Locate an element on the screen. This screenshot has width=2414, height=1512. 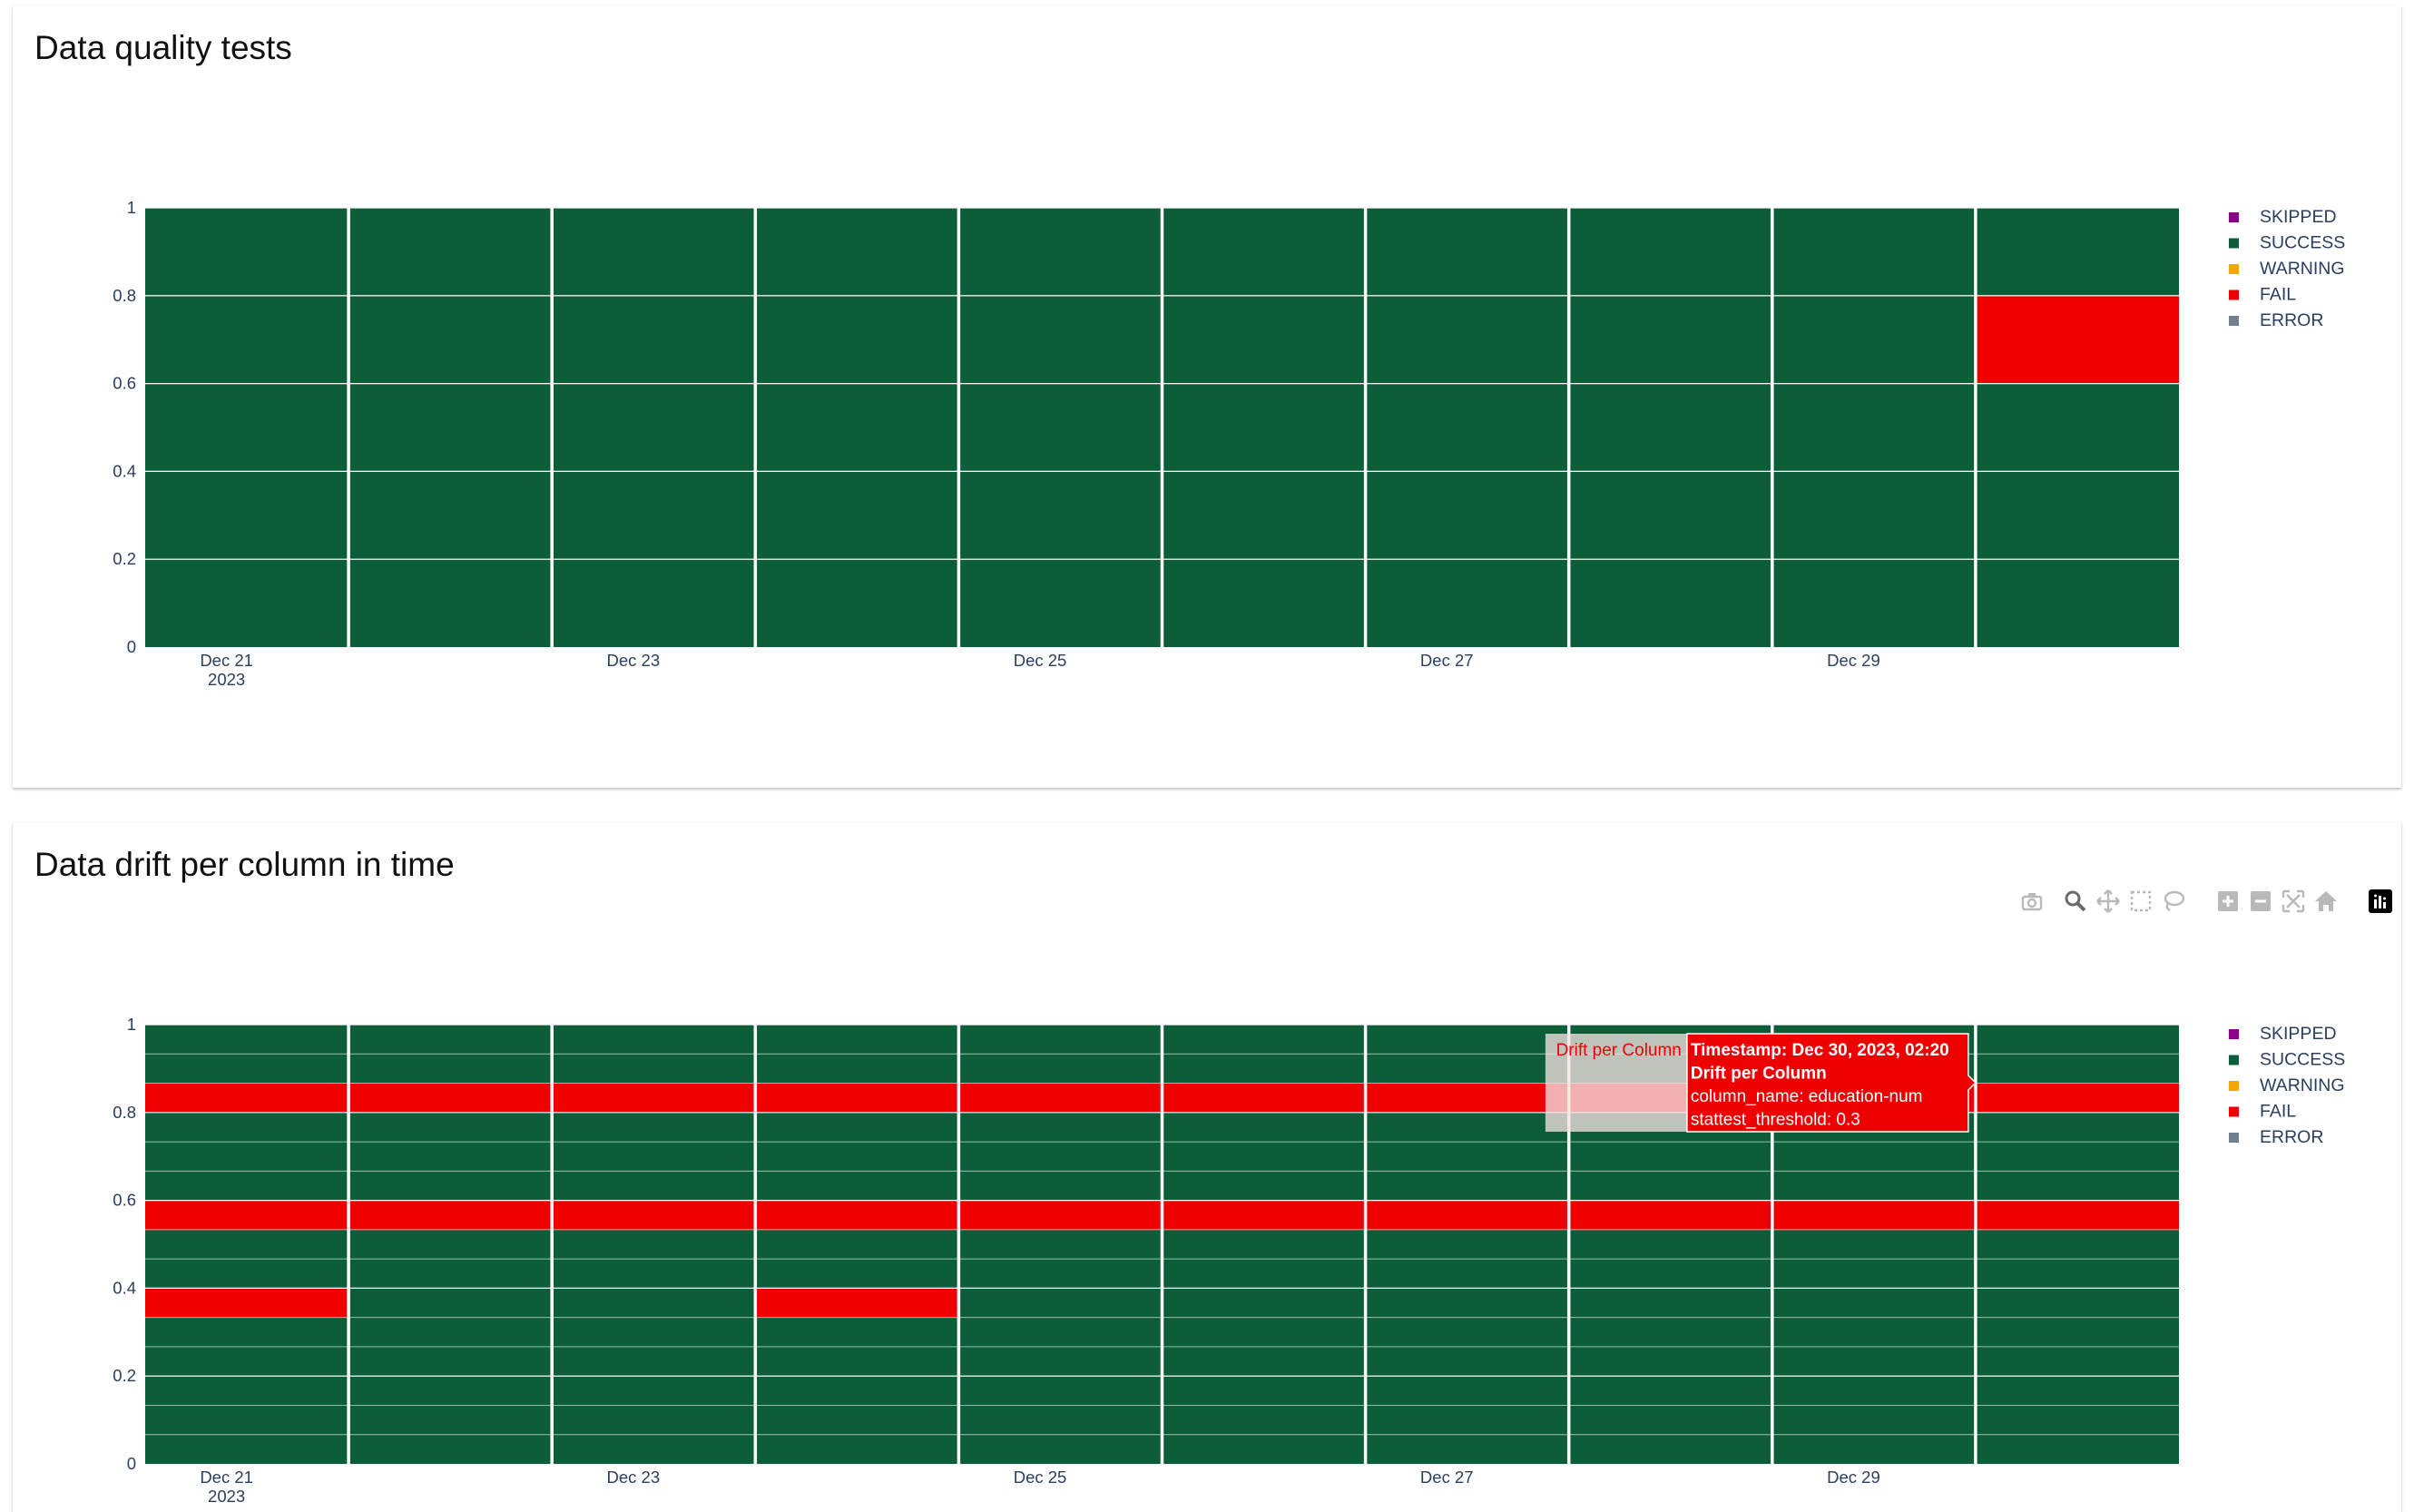
pan-icon is located at coordinates (2108, 901).